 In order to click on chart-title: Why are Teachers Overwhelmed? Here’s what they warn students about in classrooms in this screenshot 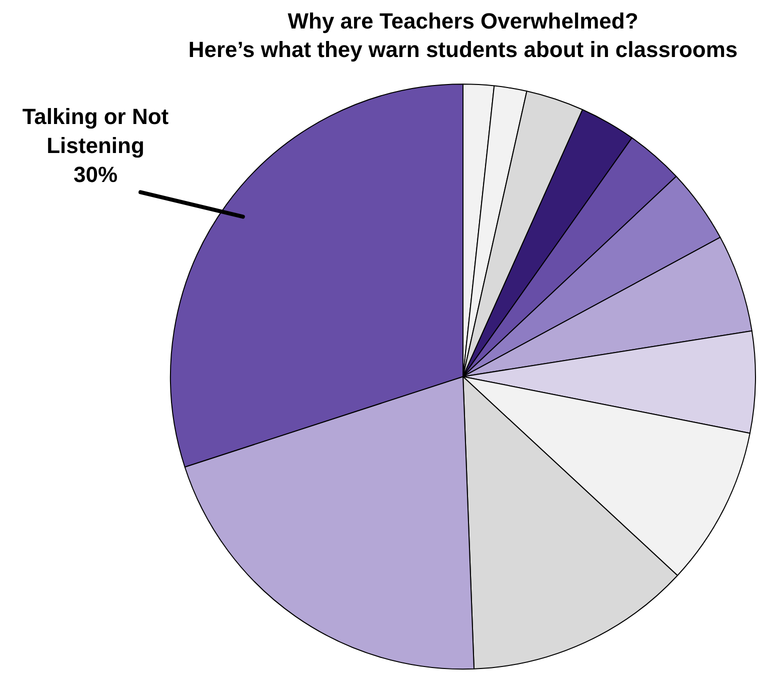, I will do `click(463, 35)`.